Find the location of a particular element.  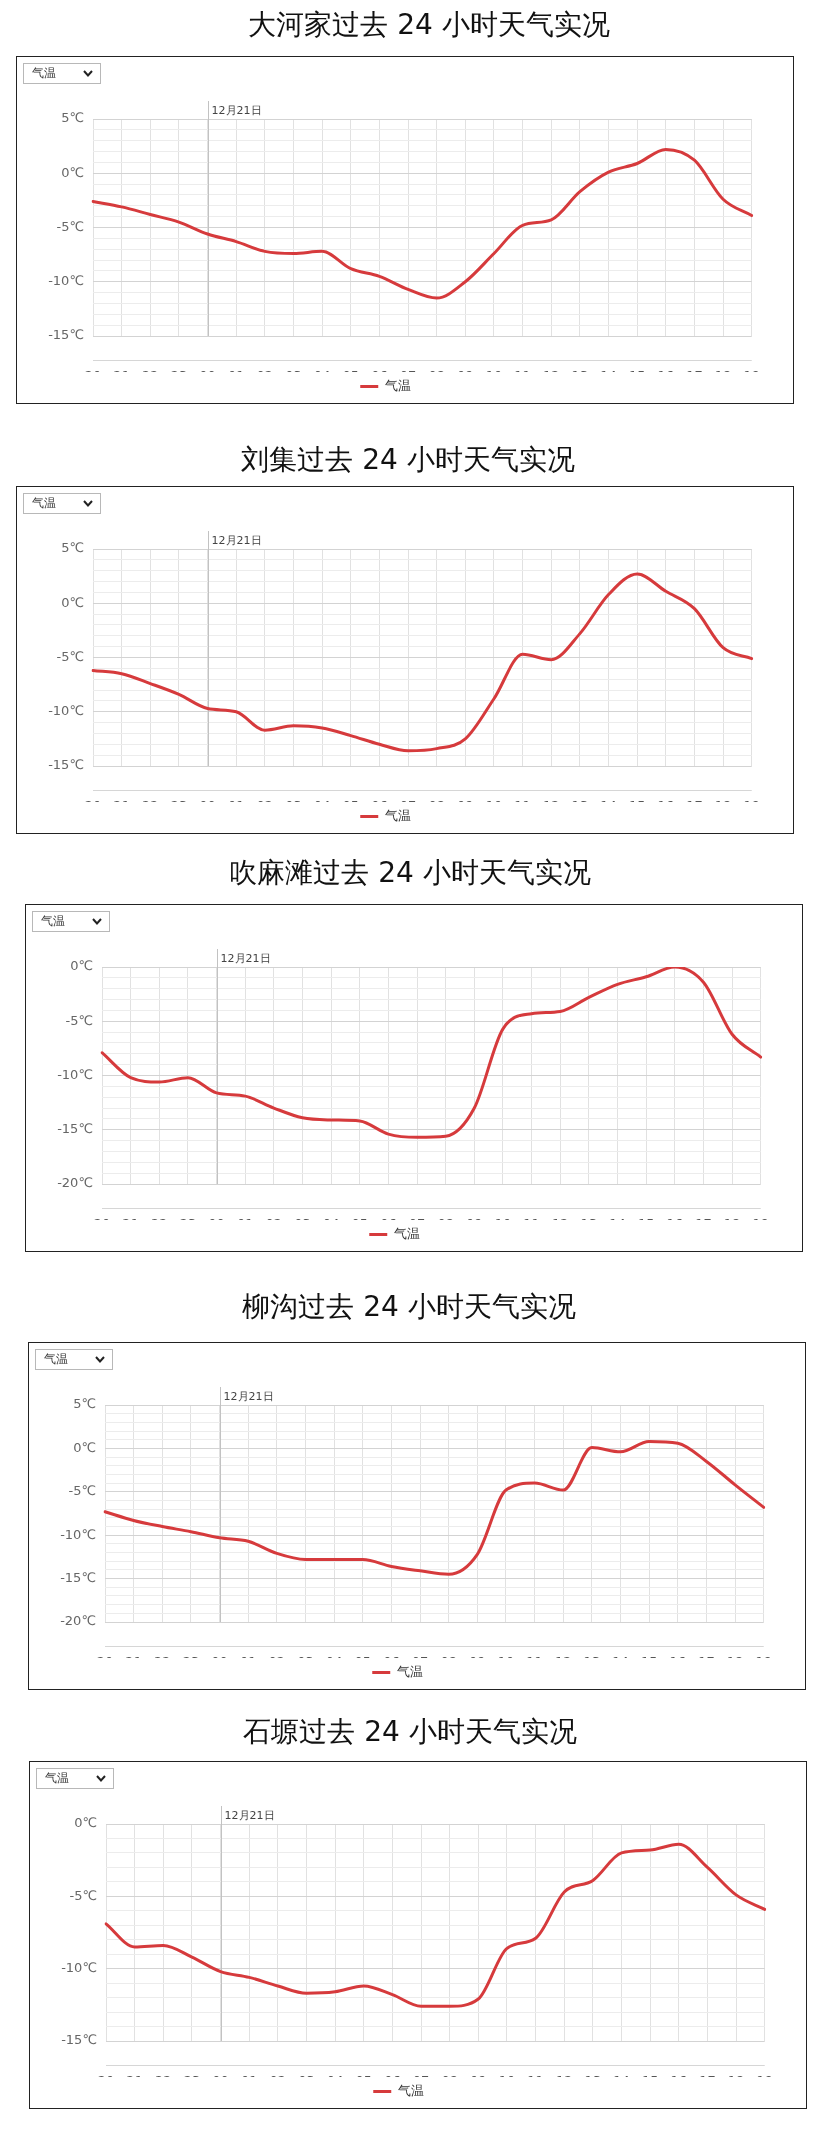

chart-title: 吹麻滩过去 24 小时天气实况 is located at coordinates (410, 873).